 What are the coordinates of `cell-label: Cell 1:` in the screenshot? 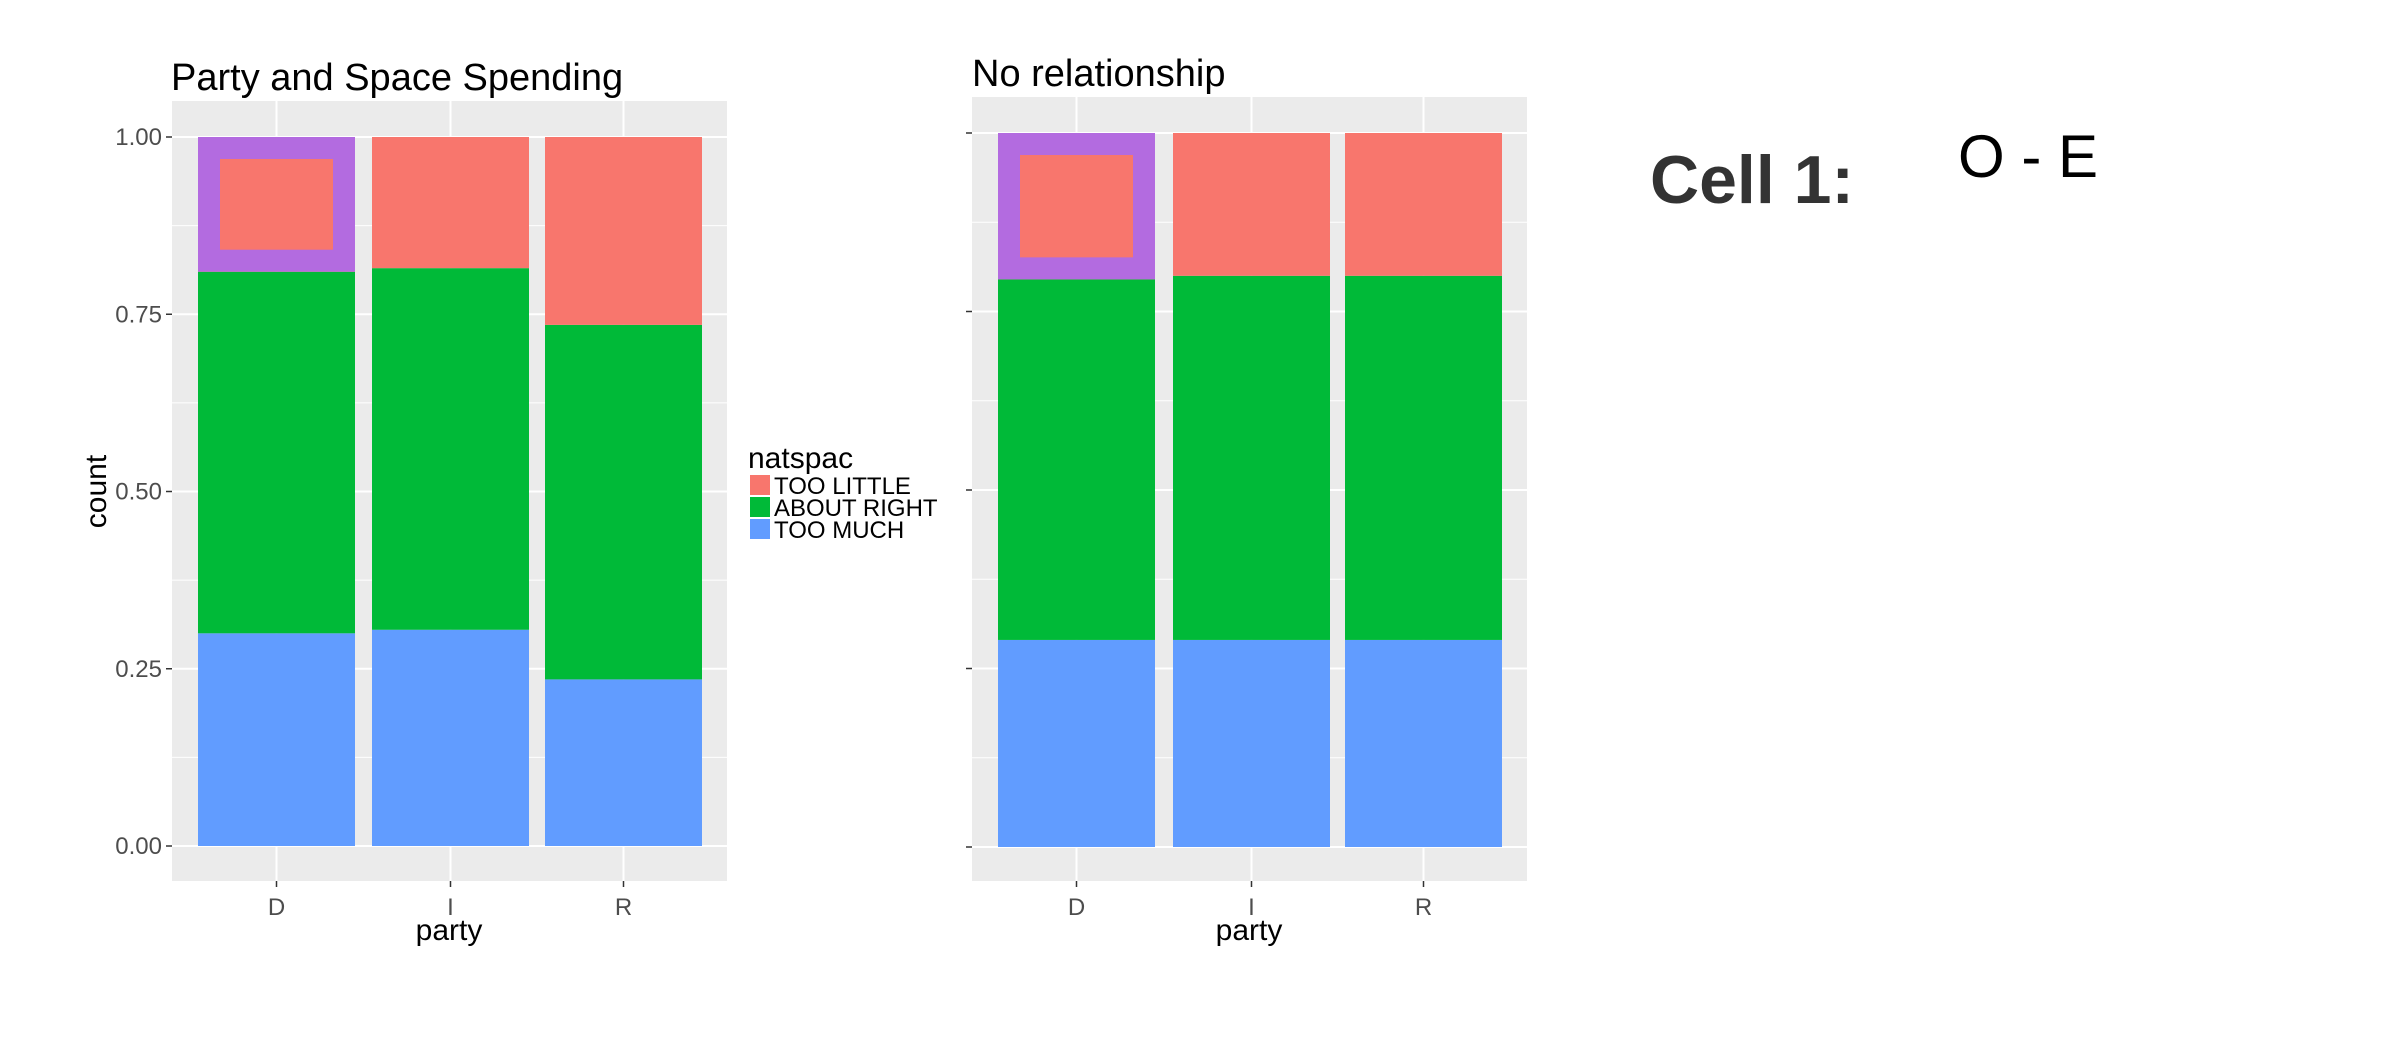 It's located at (1752, 180).